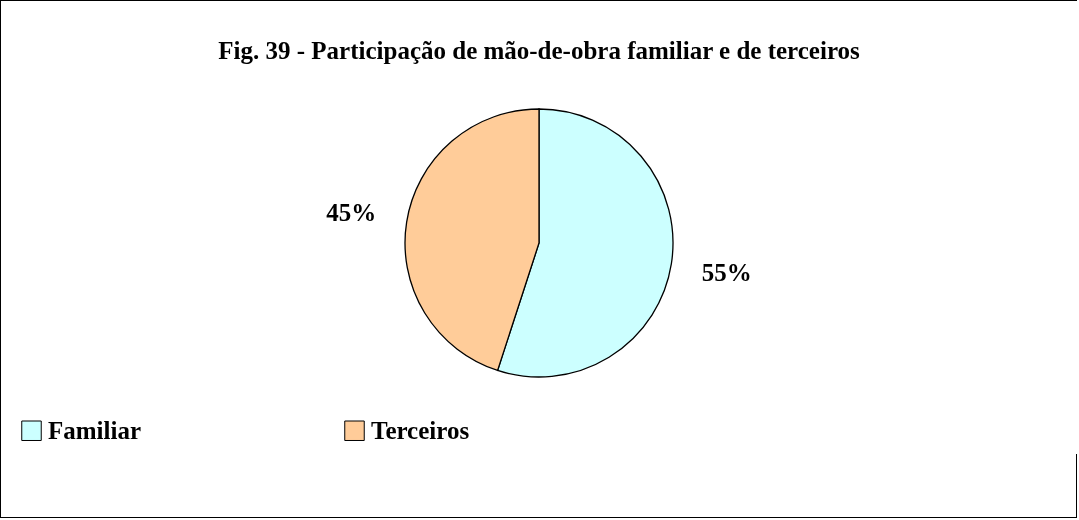  I want to click on data-label: 45%, so click(351, 213).